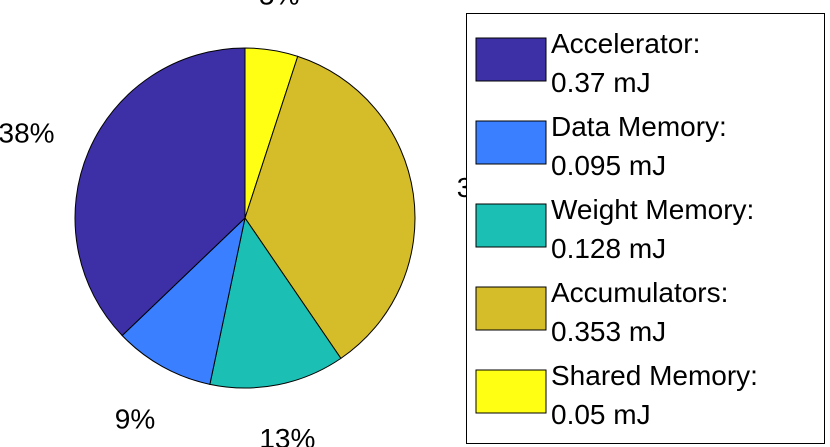 The width and height of the screenshot is (830, 447). I want to click on pie-slice-accelerator, so click(160, 192).